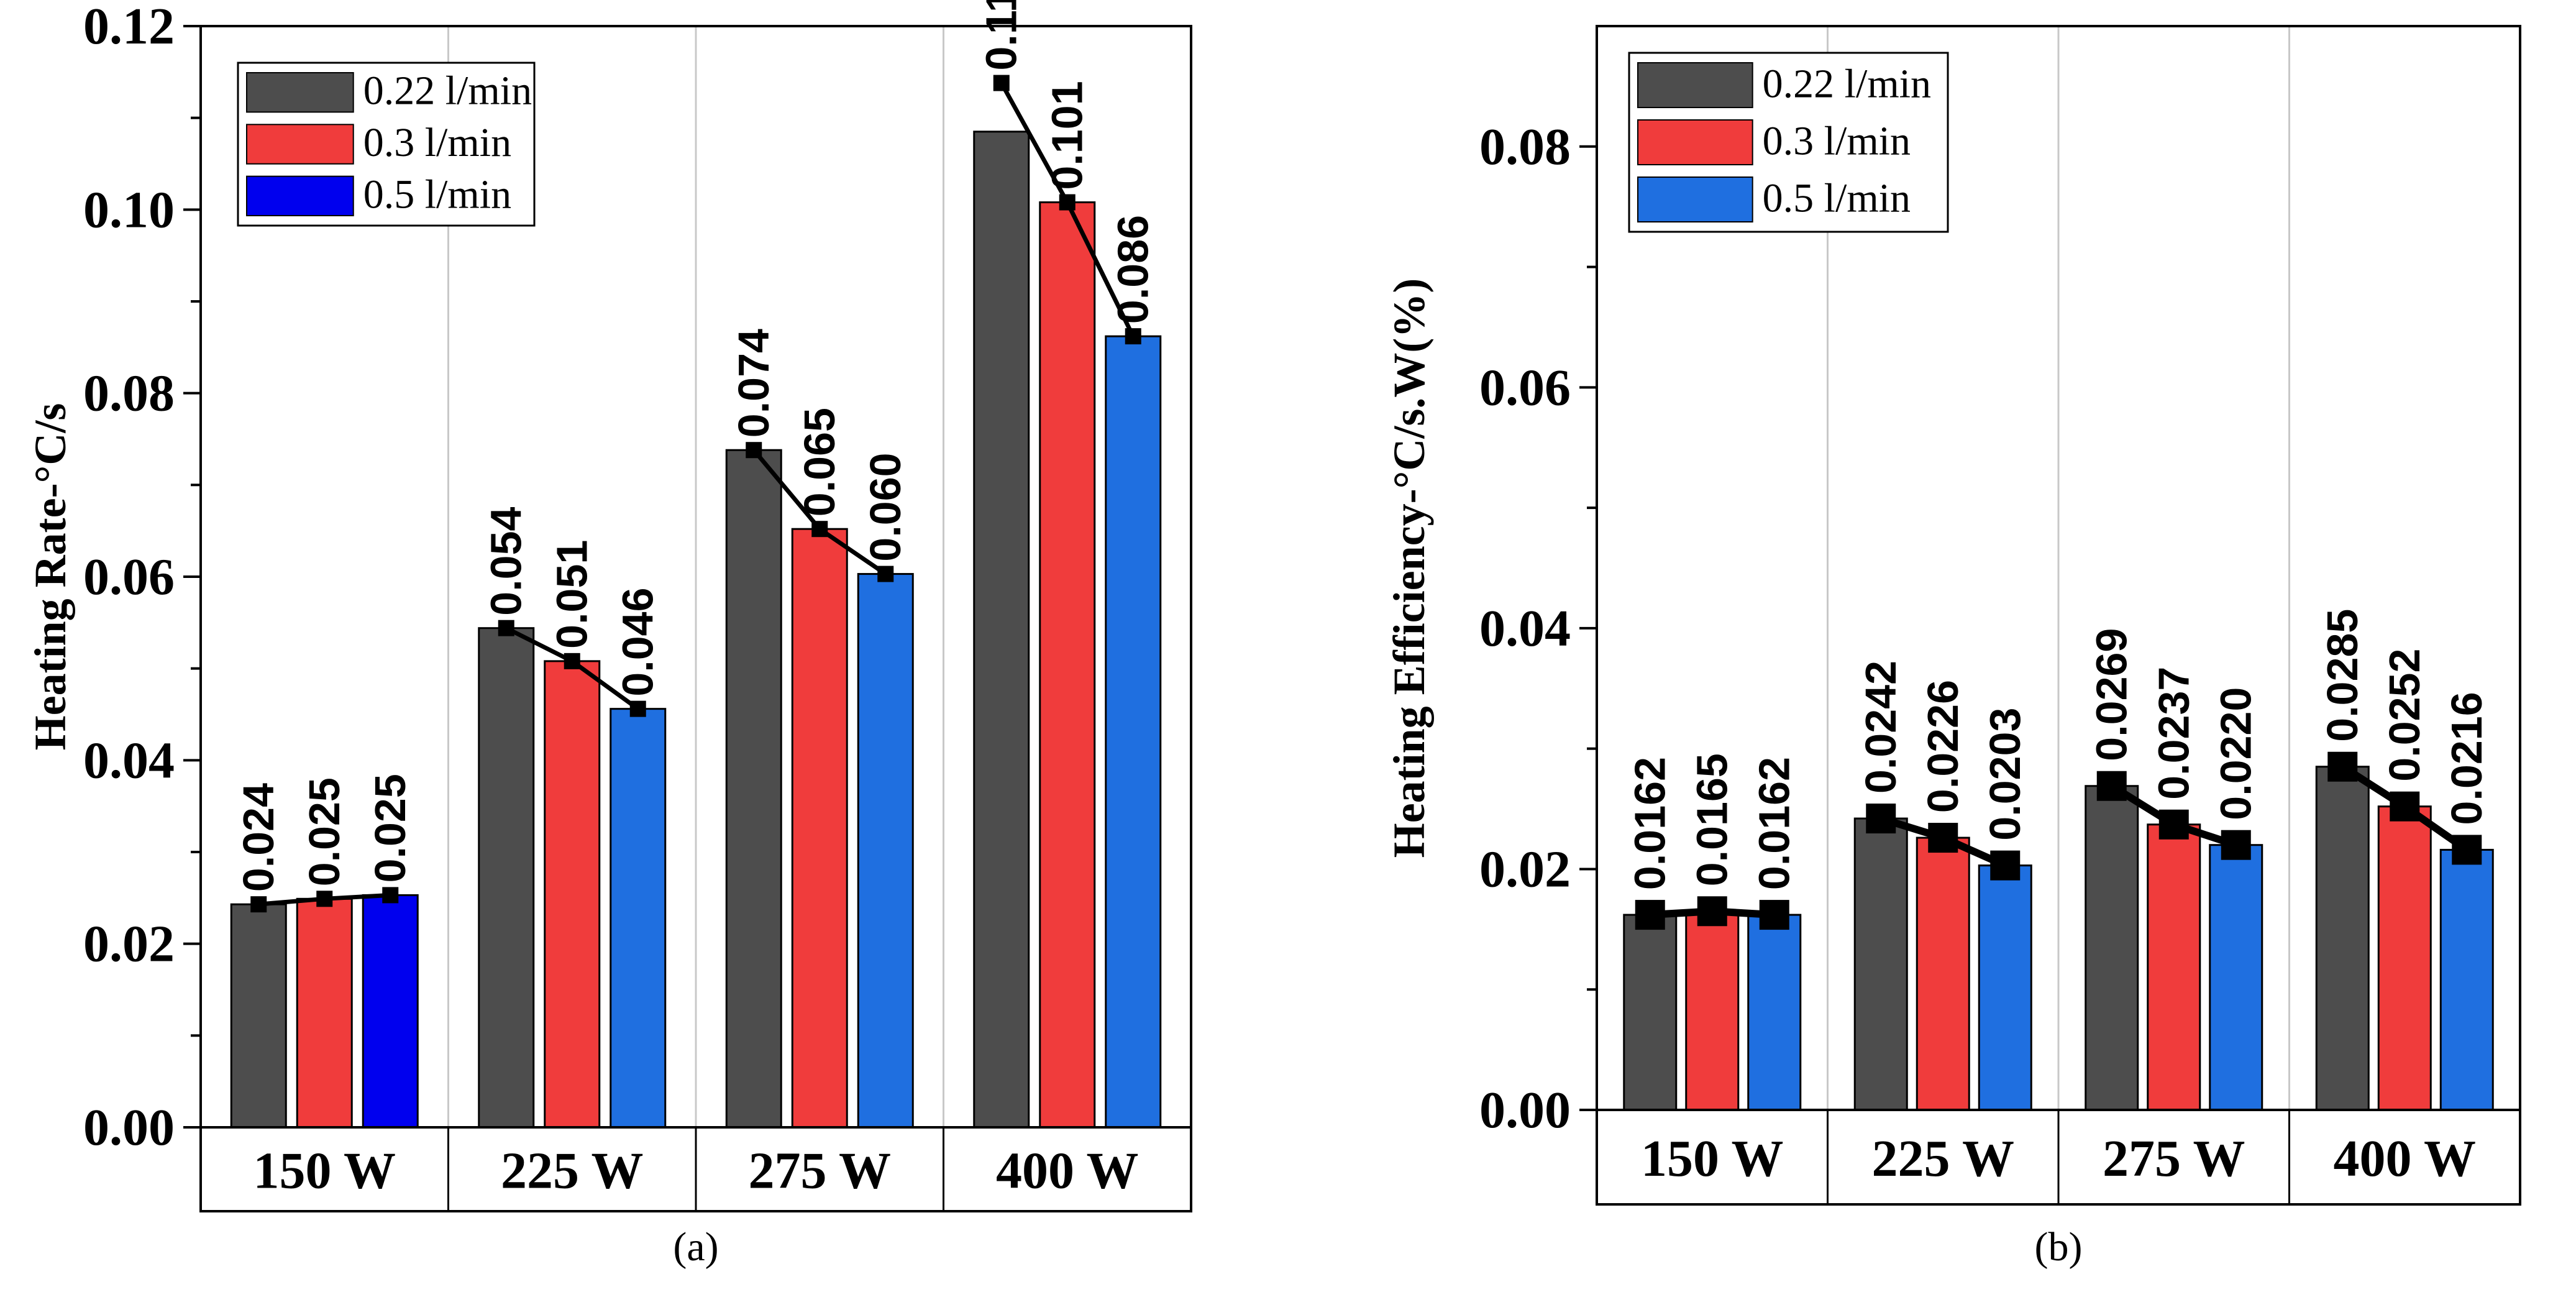 This screenshot has height=1292, width=2576. What do you see at coordinates (885, 506) in the screenshot?
I see `data-label: 0.060` at bounding box center [885, 506].